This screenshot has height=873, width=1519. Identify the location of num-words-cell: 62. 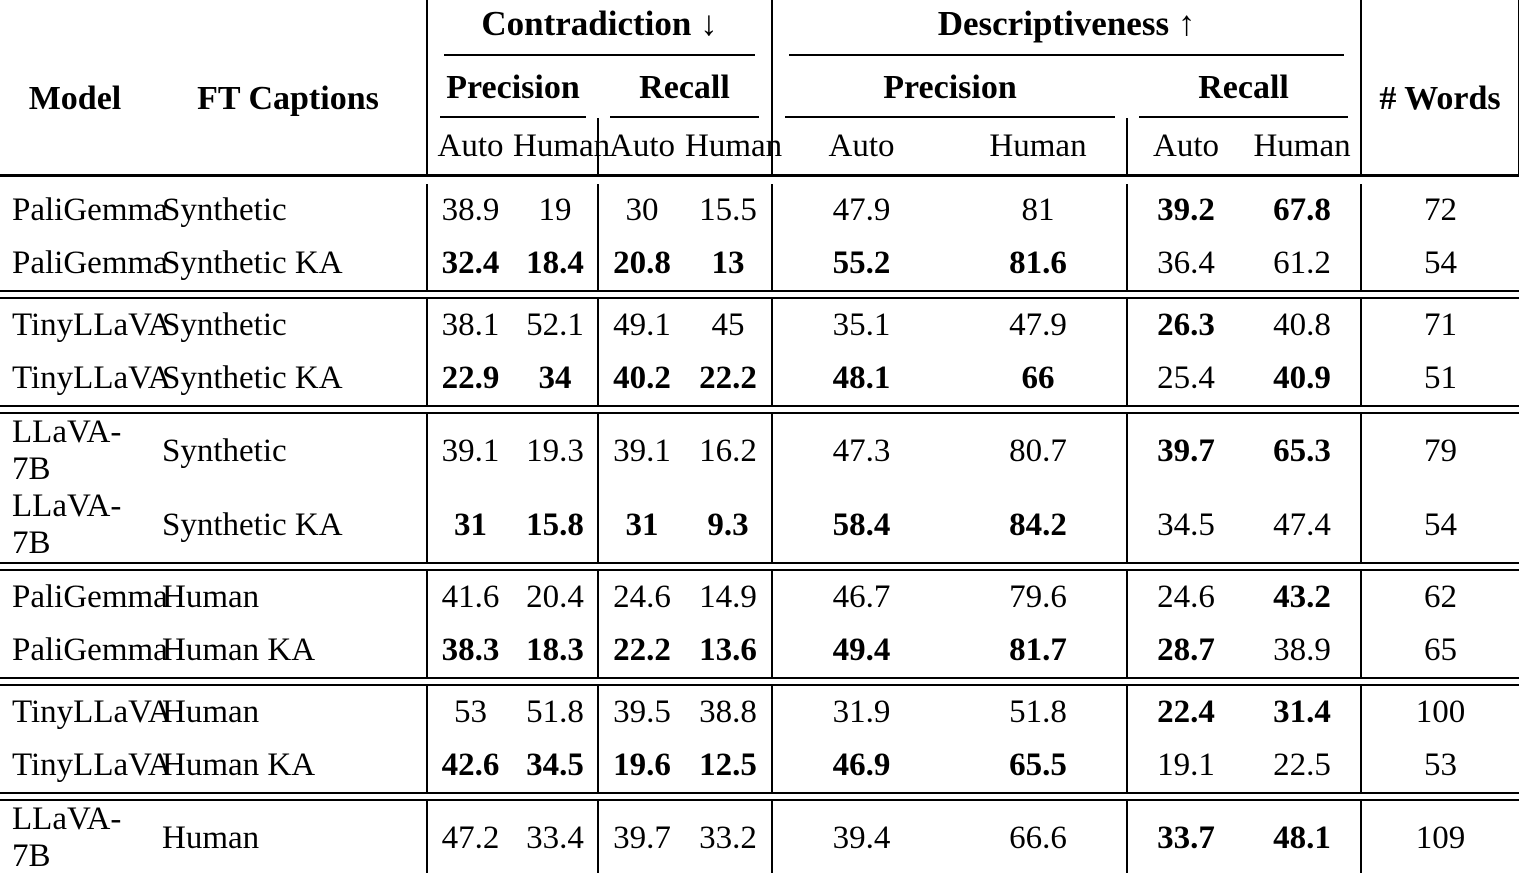
(1441, 597).